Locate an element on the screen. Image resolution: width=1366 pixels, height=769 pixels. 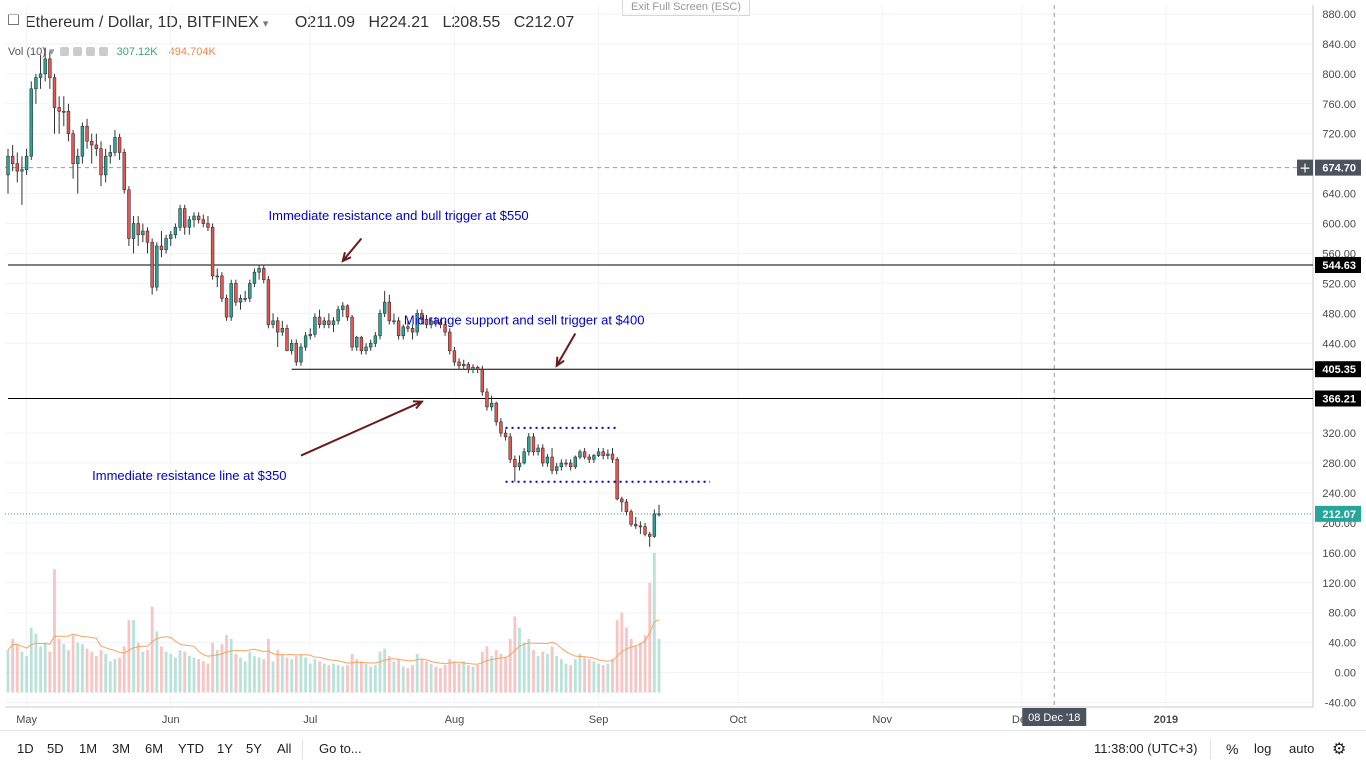
eye-icon is located at coordinates (64, 51).